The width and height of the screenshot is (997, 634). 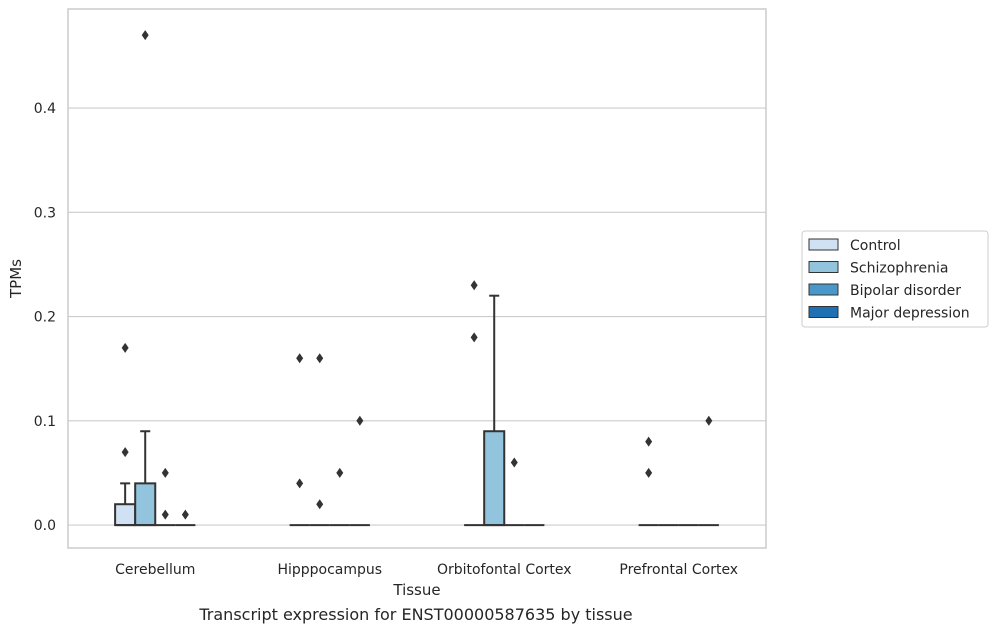 I want to click on y-tick-label: 0.3, so click(x=45, y=213).